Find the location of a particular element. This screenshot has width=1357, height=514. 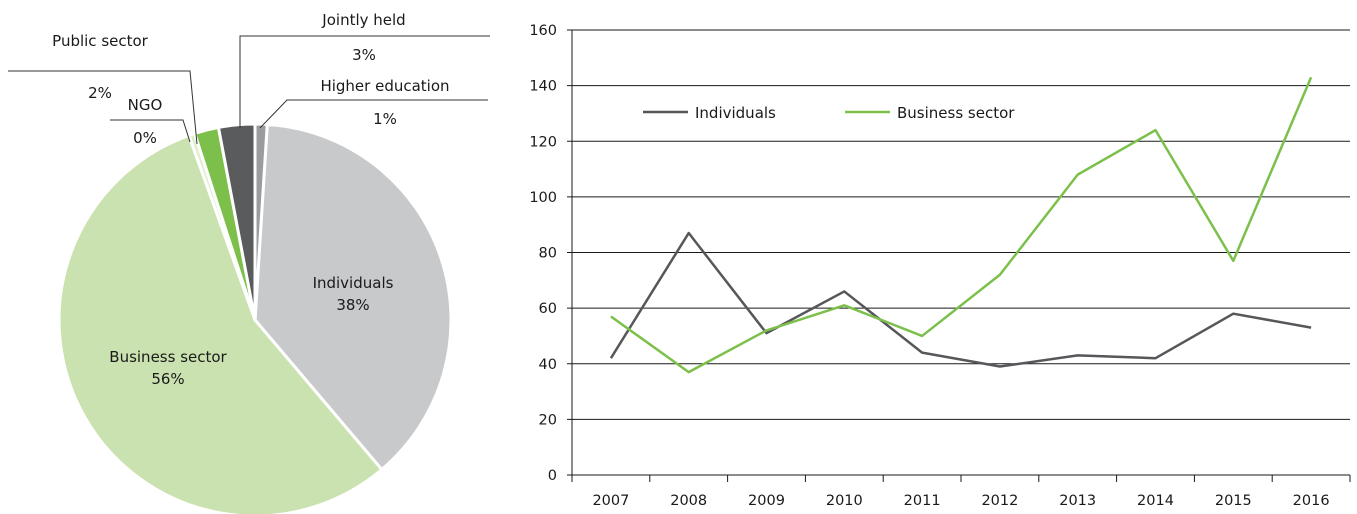

pie-value-individuals: 38% is located at coordinates (352, 305).